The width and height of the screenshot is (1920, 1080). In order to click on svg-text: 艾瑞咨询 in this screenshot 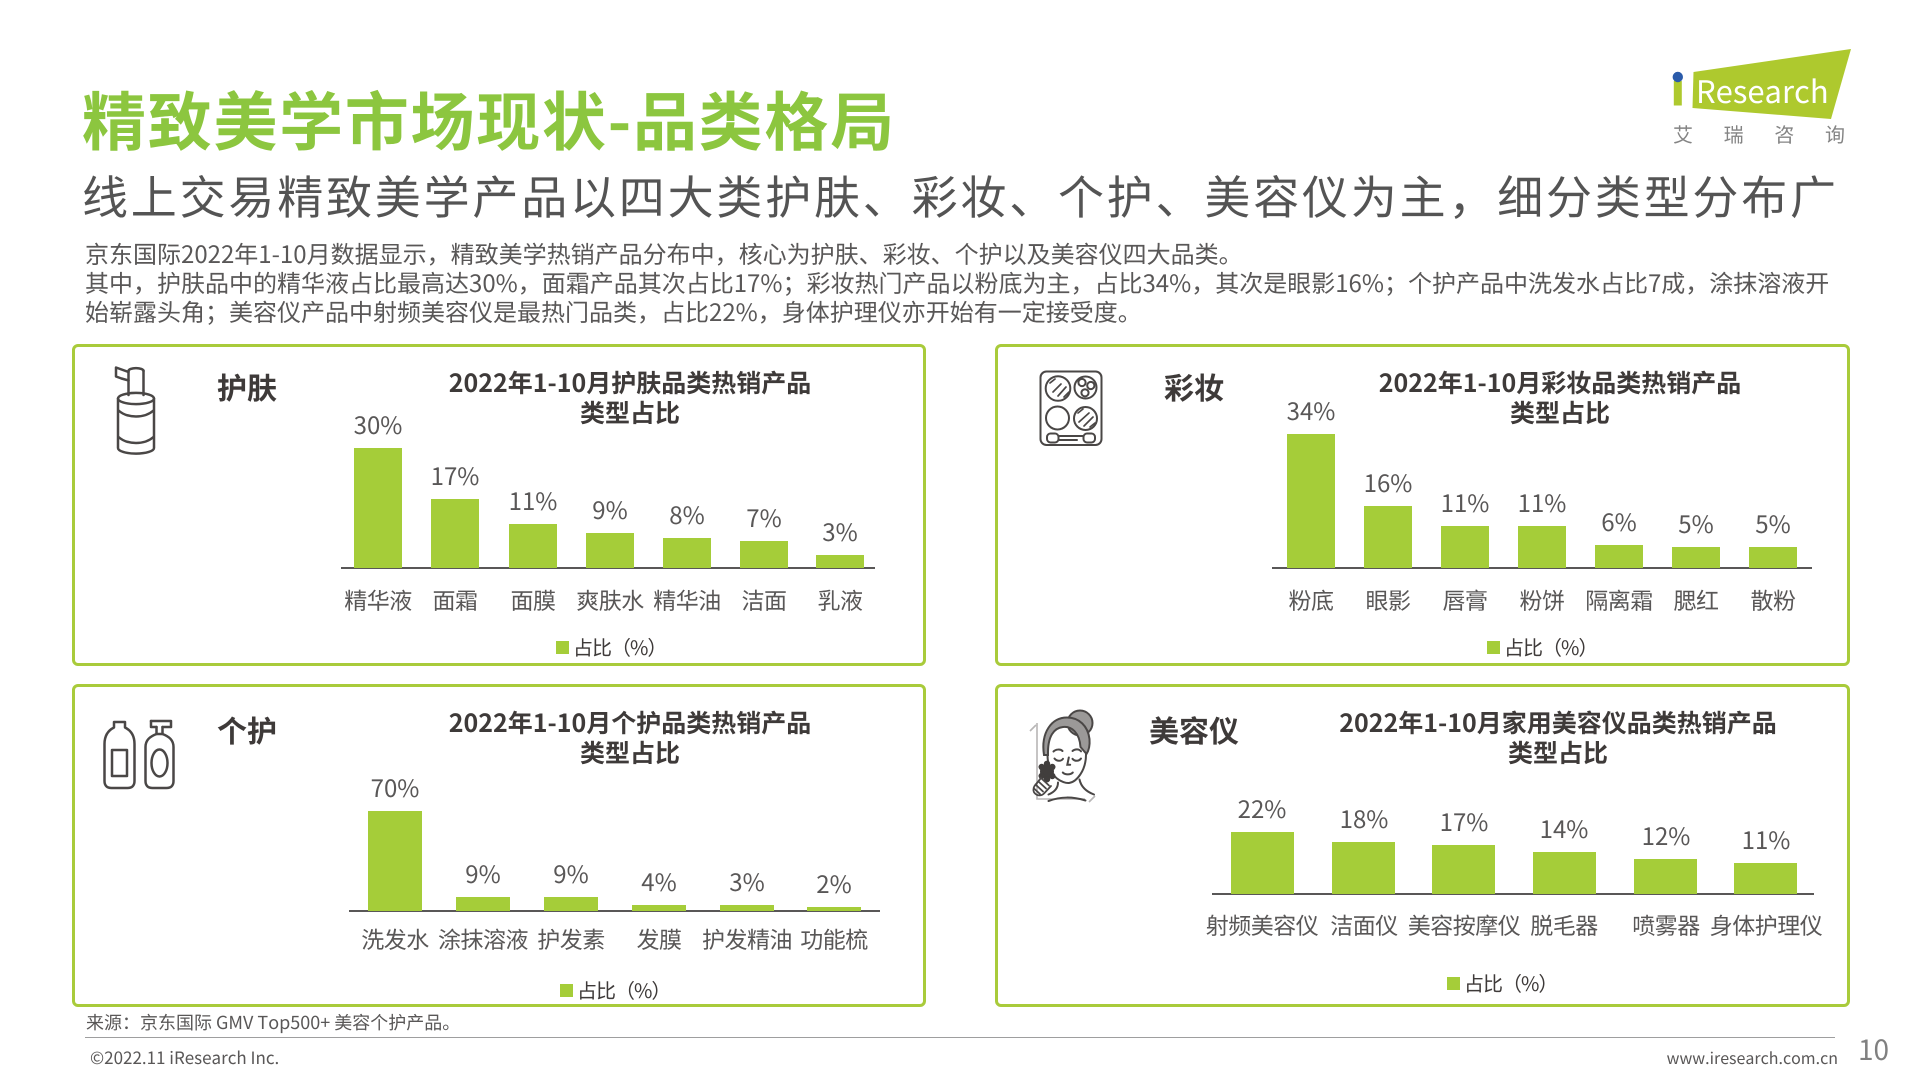, I will do `click(1759, 133)`.